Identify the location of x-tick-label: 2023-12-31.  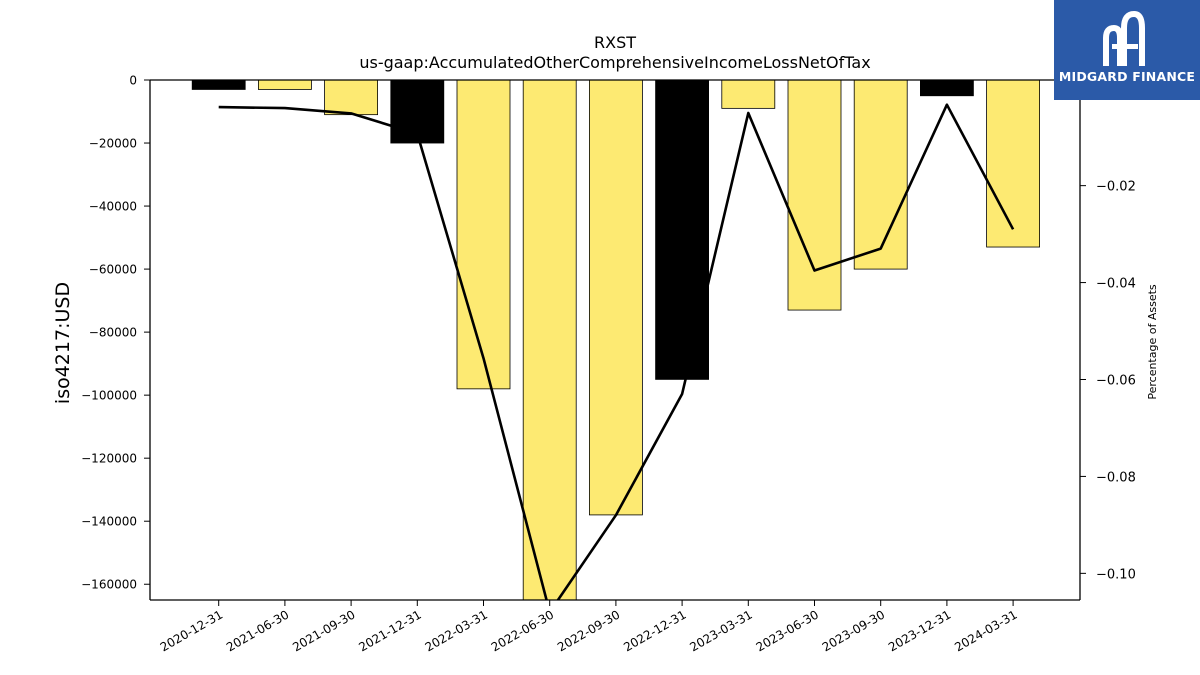
(919, 630).